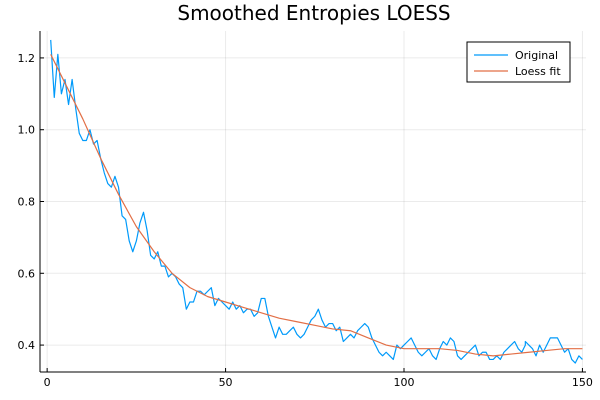  I want to click on y-tick-label: 1.0, so click(27, 130).